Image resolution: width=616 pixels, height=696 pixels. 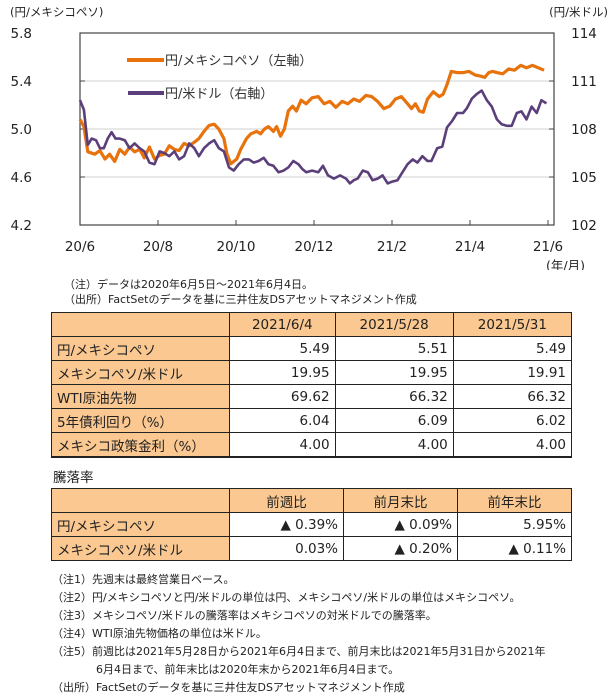 I want to click on left-axis-unit-label: (円/メキシコペソ), so click(x=56, y=12).